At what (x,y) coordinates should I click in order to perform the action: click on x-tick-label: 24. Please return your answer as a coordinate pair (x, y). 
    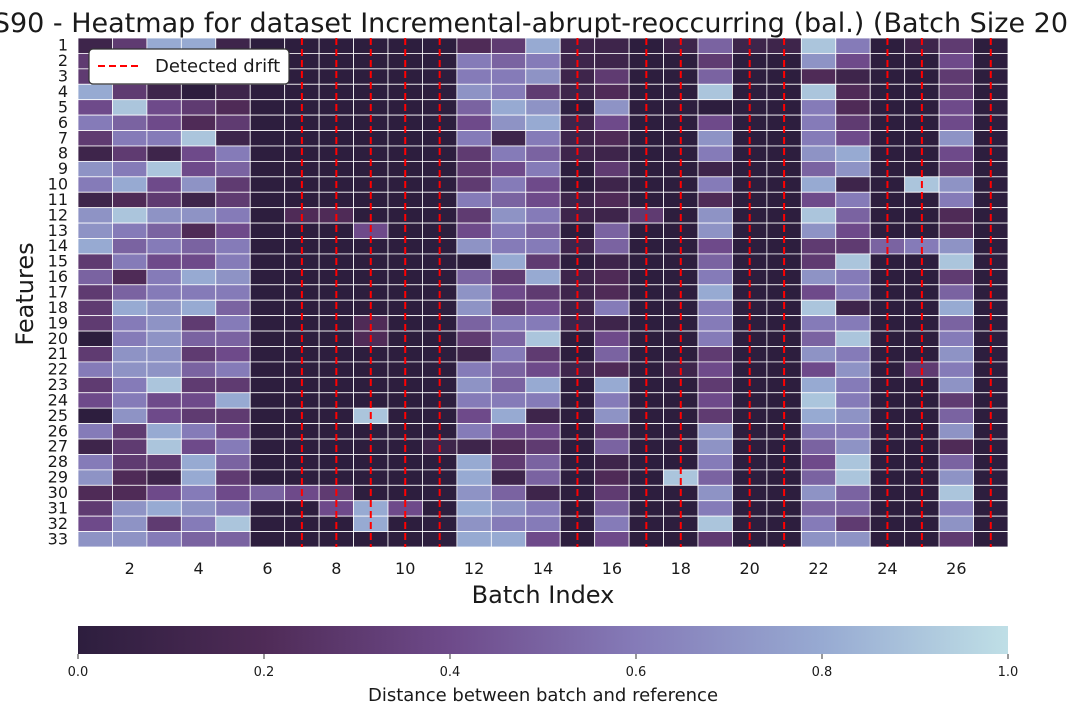
    Looking at the image, I should click on (887, 568).